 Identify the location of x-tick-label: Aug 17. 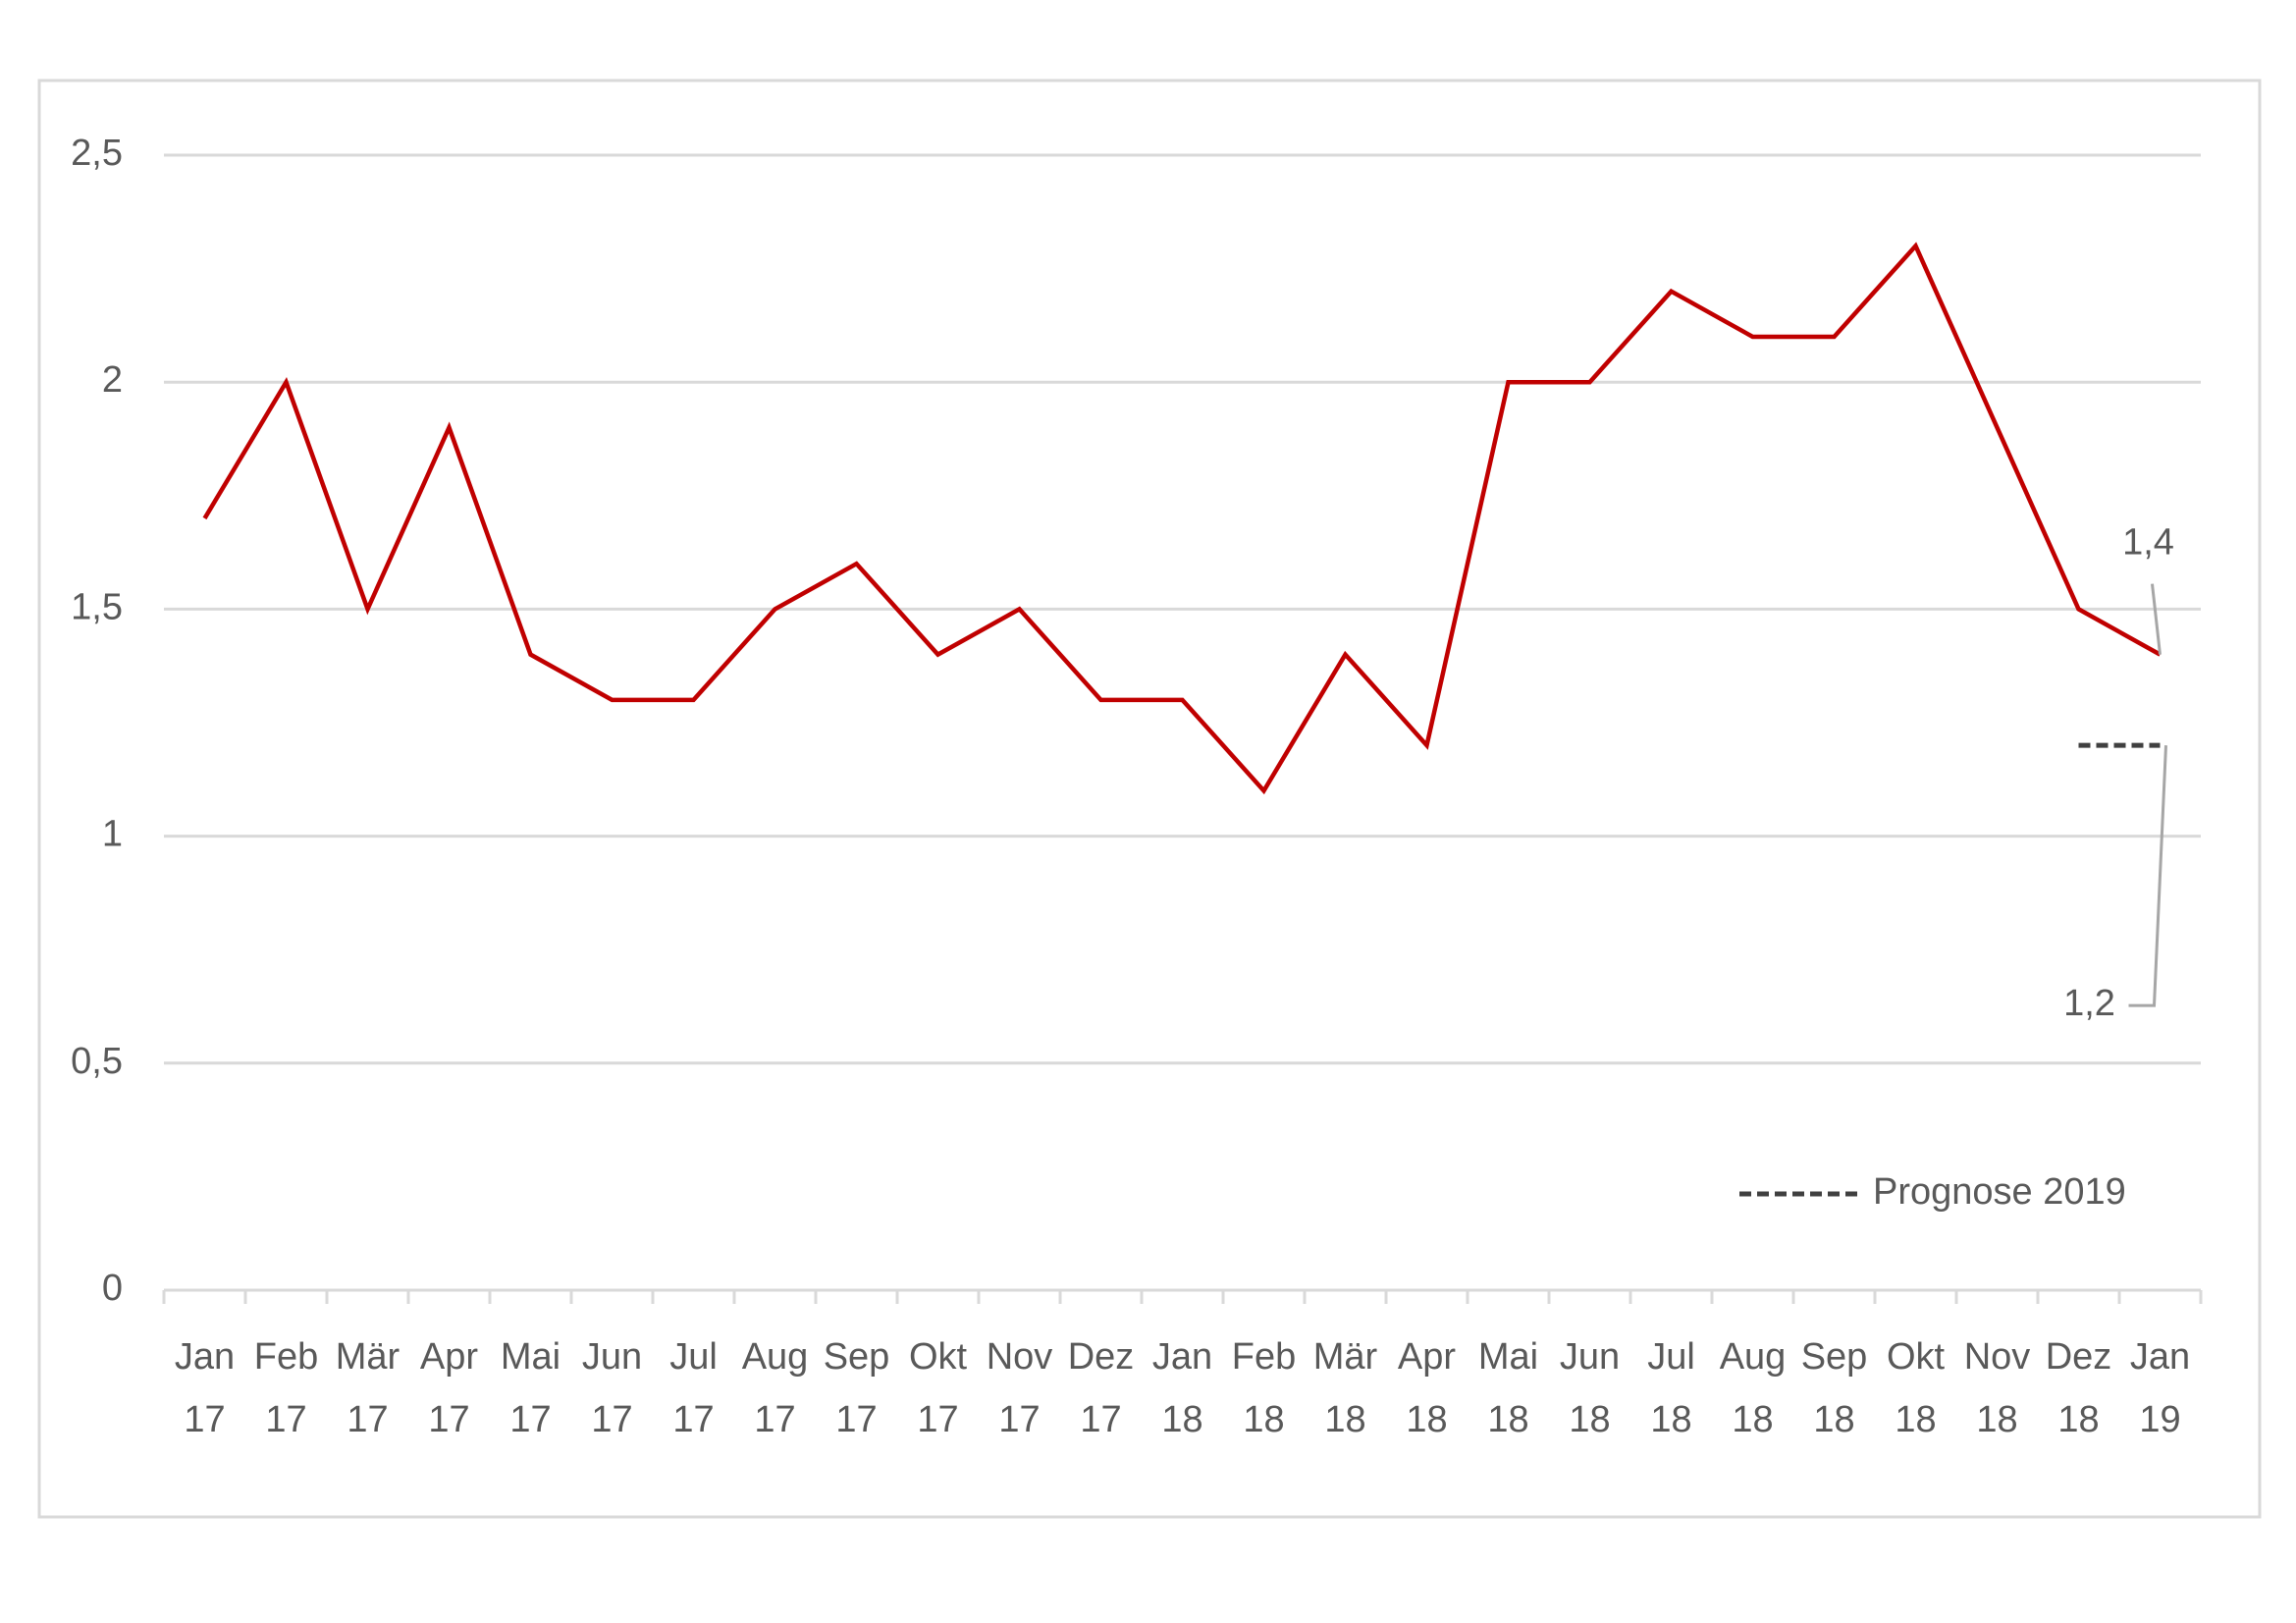
(775, 1388).